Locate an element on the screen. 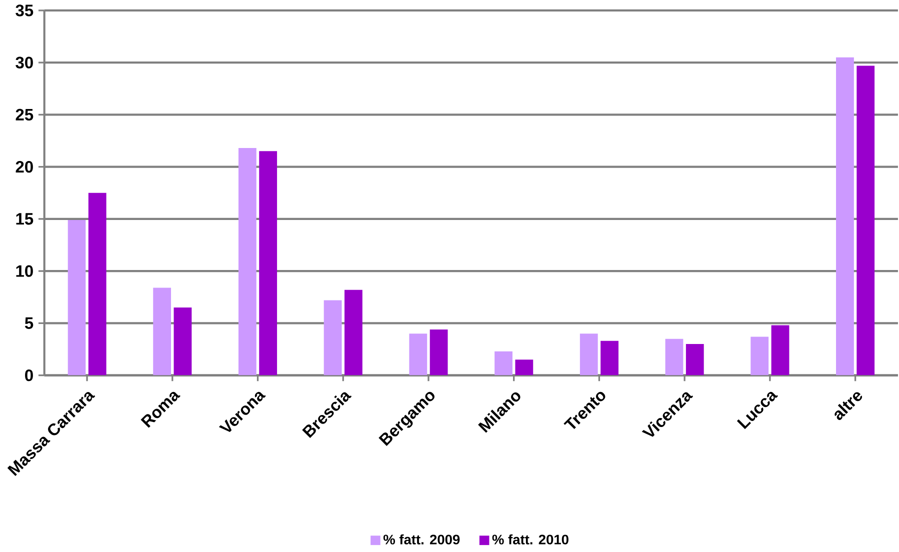 The width and height of the screenshot is (899, 552). y-tick-label: 0 is located at coordinates (29, 376).